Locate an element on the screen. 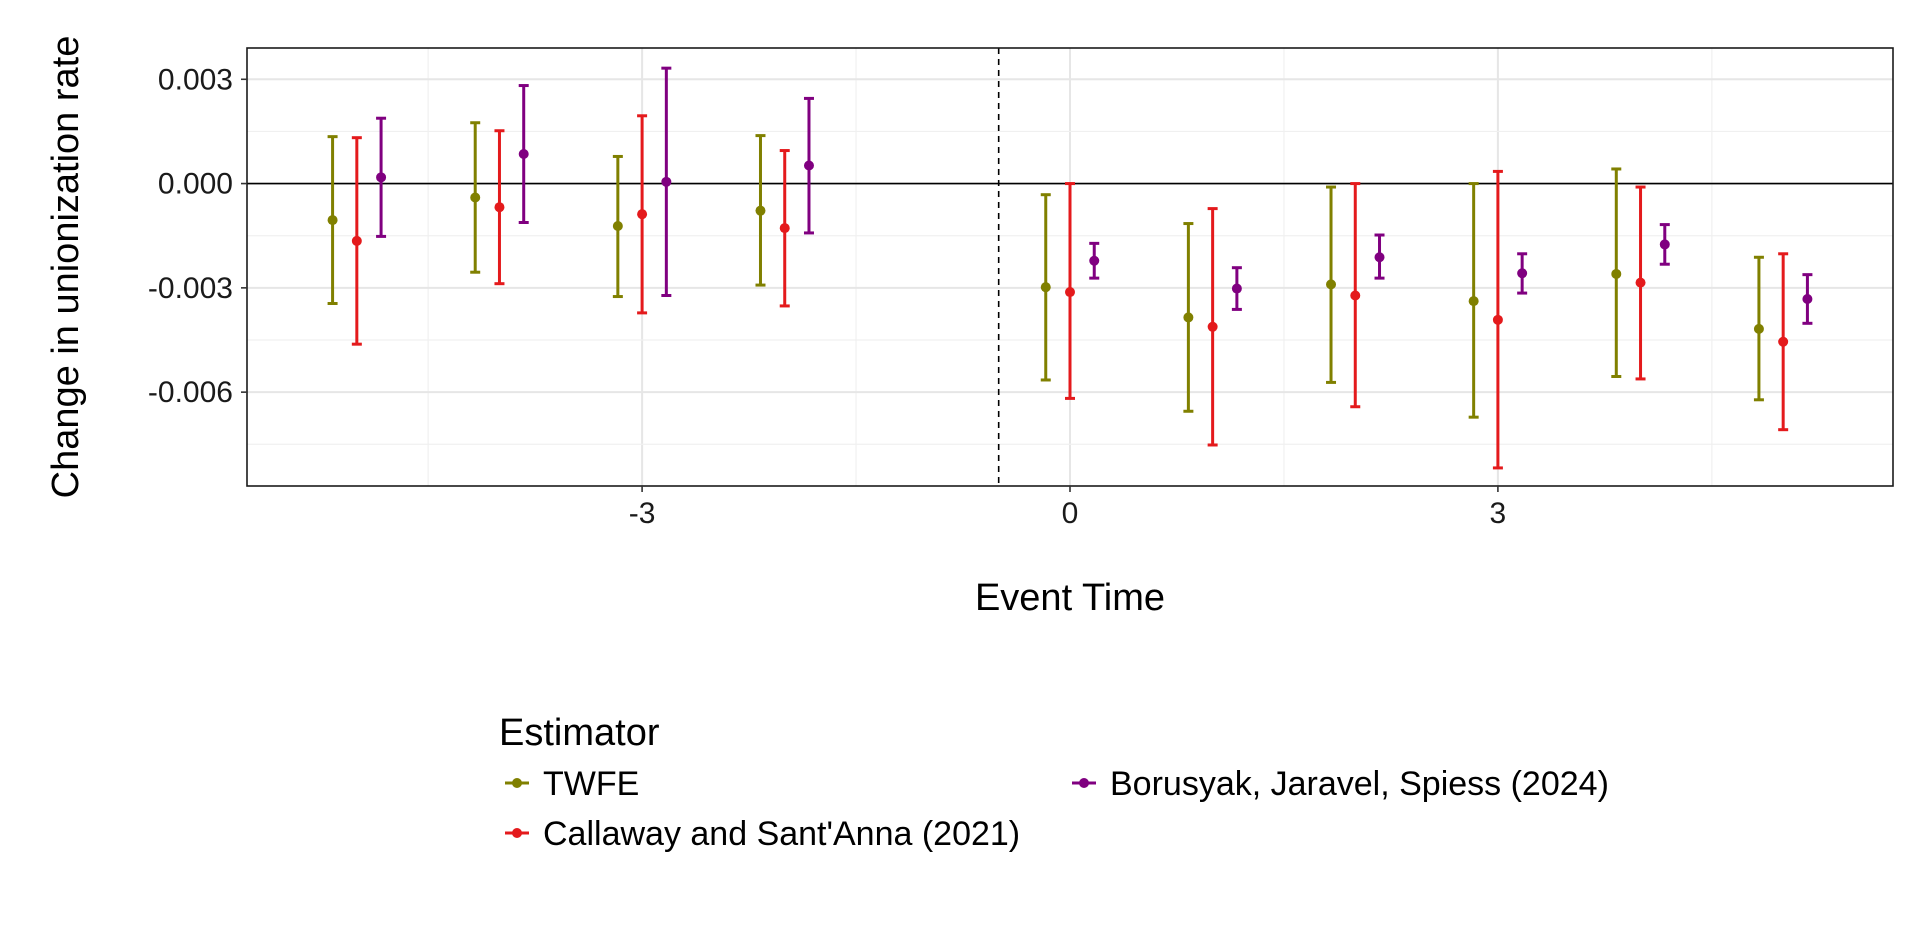  x-tick-label: -3 is located at coordinates (642, 513).